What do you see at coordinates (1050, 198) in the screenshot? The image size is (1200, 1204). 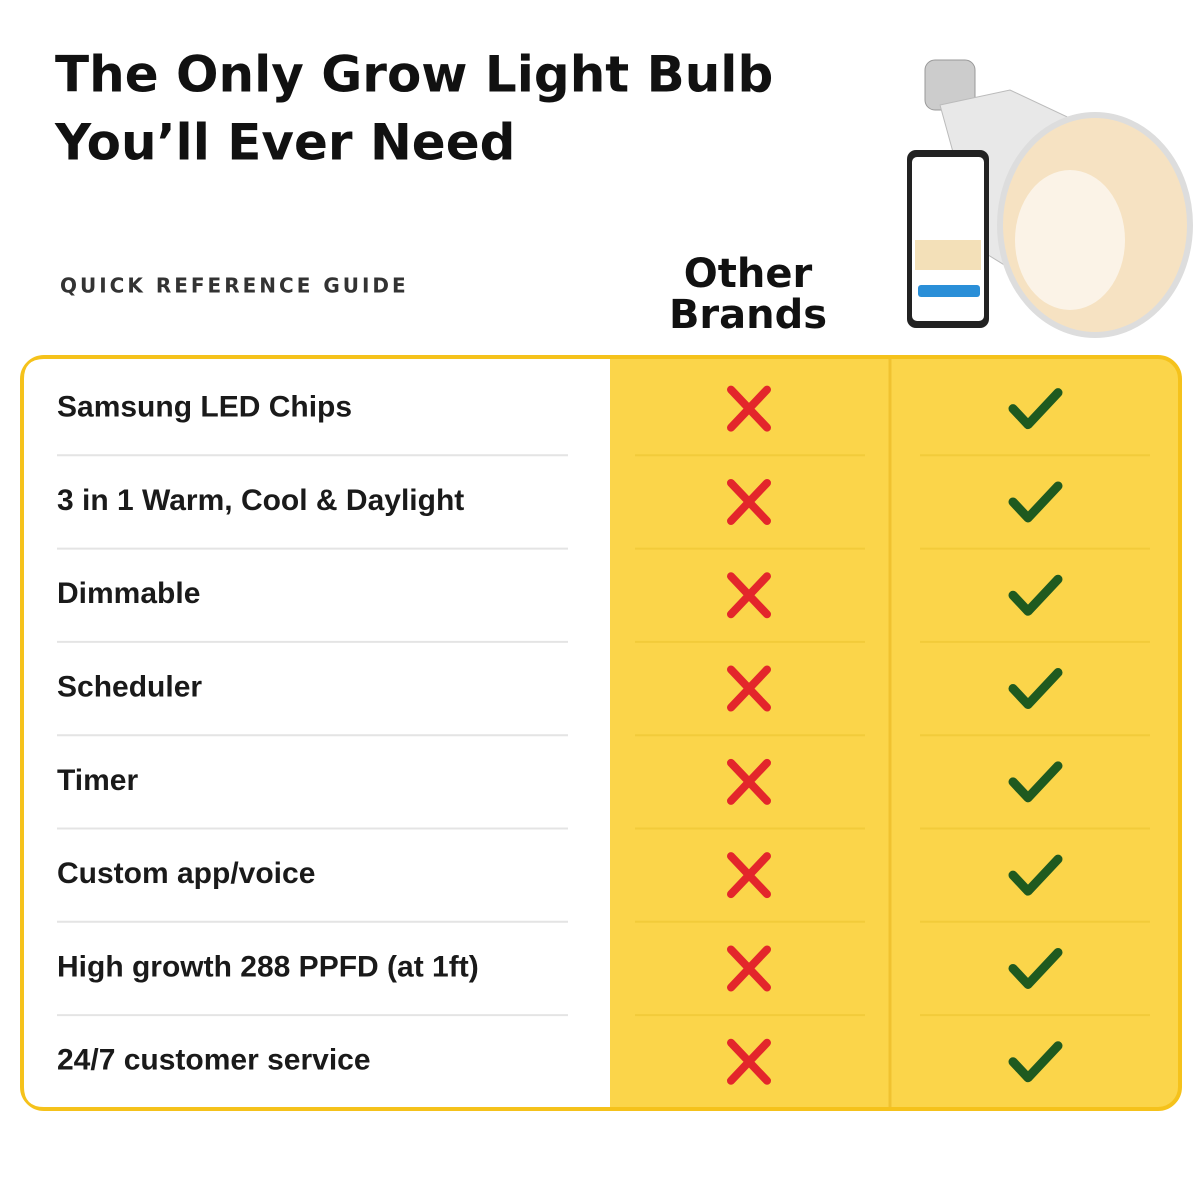 I see `product-image` at bounding box center [1050, 198].